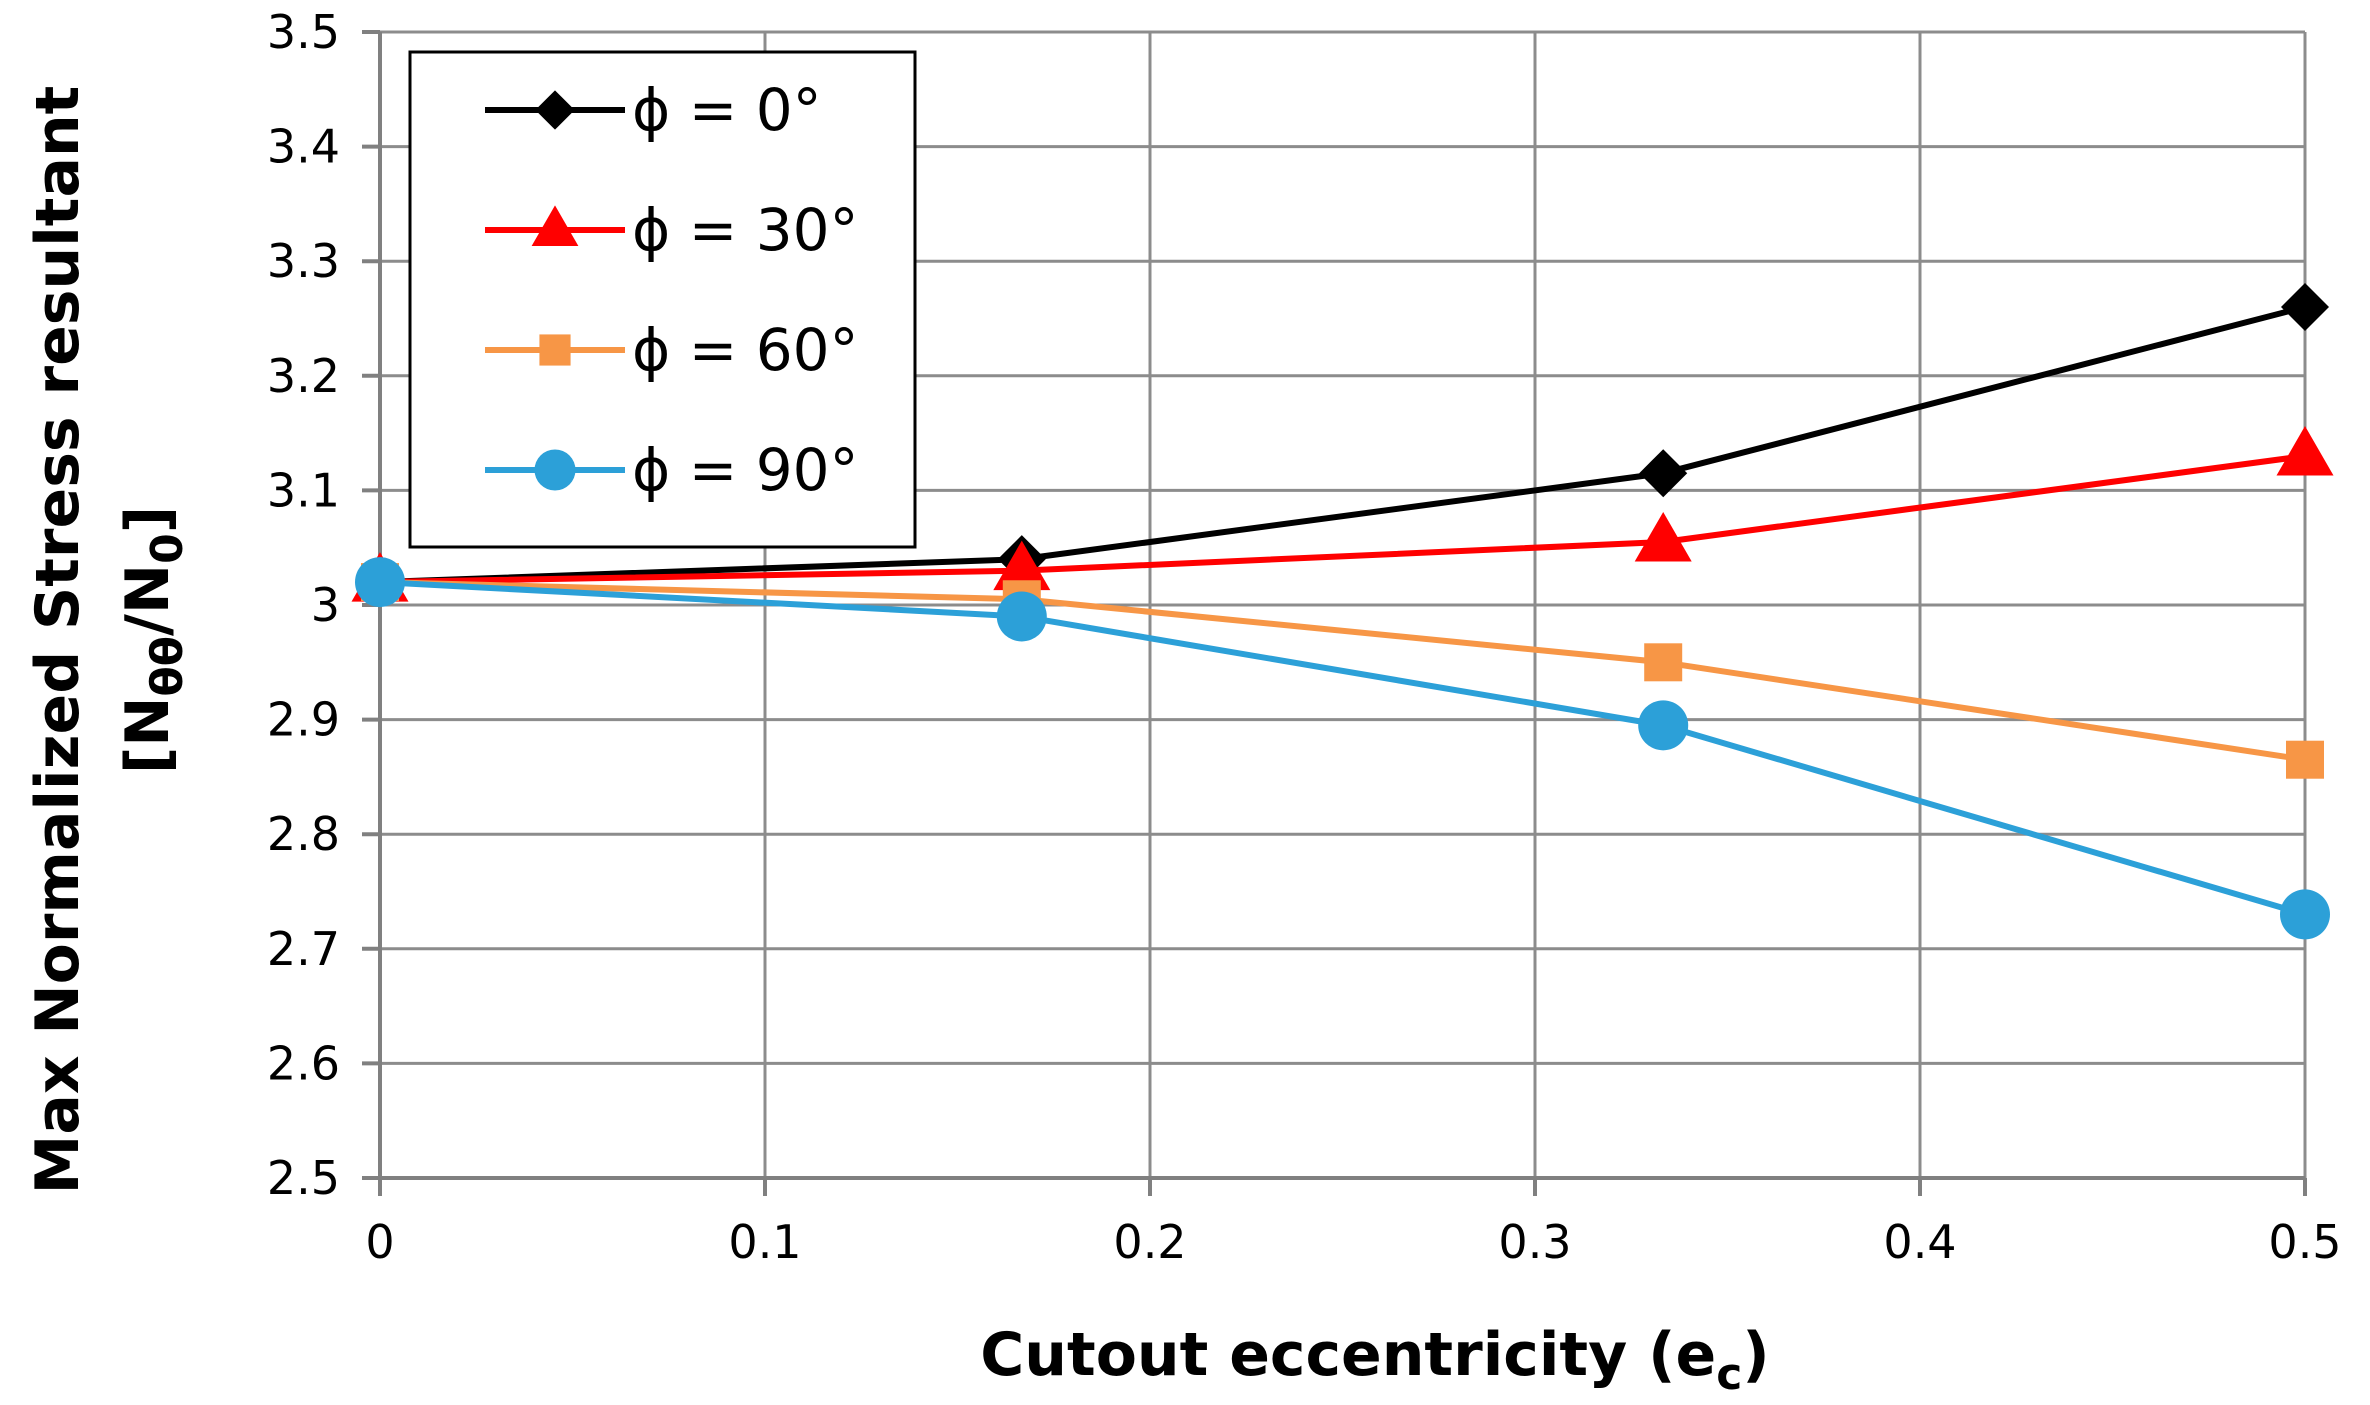 The width and height of the screenshot is (2370, 1405). Describe the element at coordinates (303, 1063) in the screenshot. I see `y-tick-label: 2.6` at that location.